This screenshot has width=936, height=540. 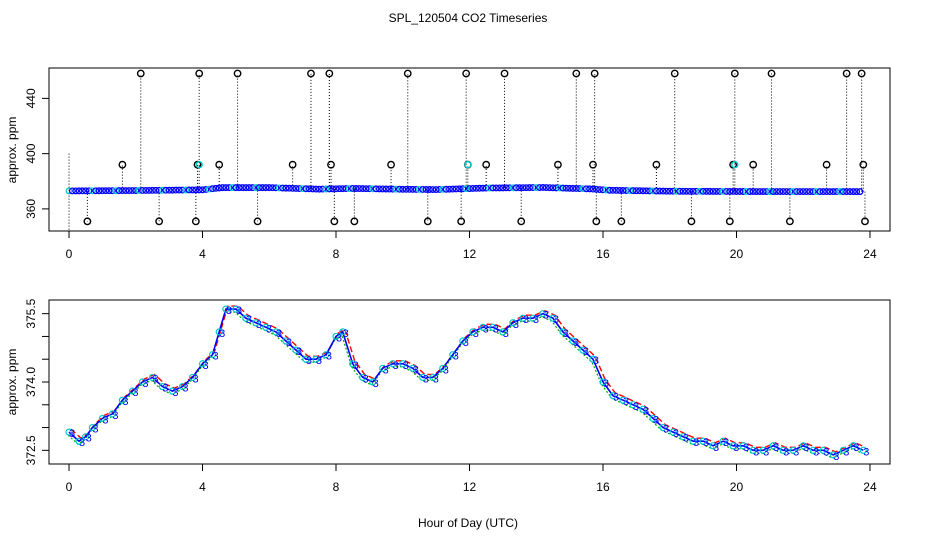 What do you see at coordinates (31, 153) in the screenshot?
I see `top-y-tick-label: 400` at bounding box center [31, 153].